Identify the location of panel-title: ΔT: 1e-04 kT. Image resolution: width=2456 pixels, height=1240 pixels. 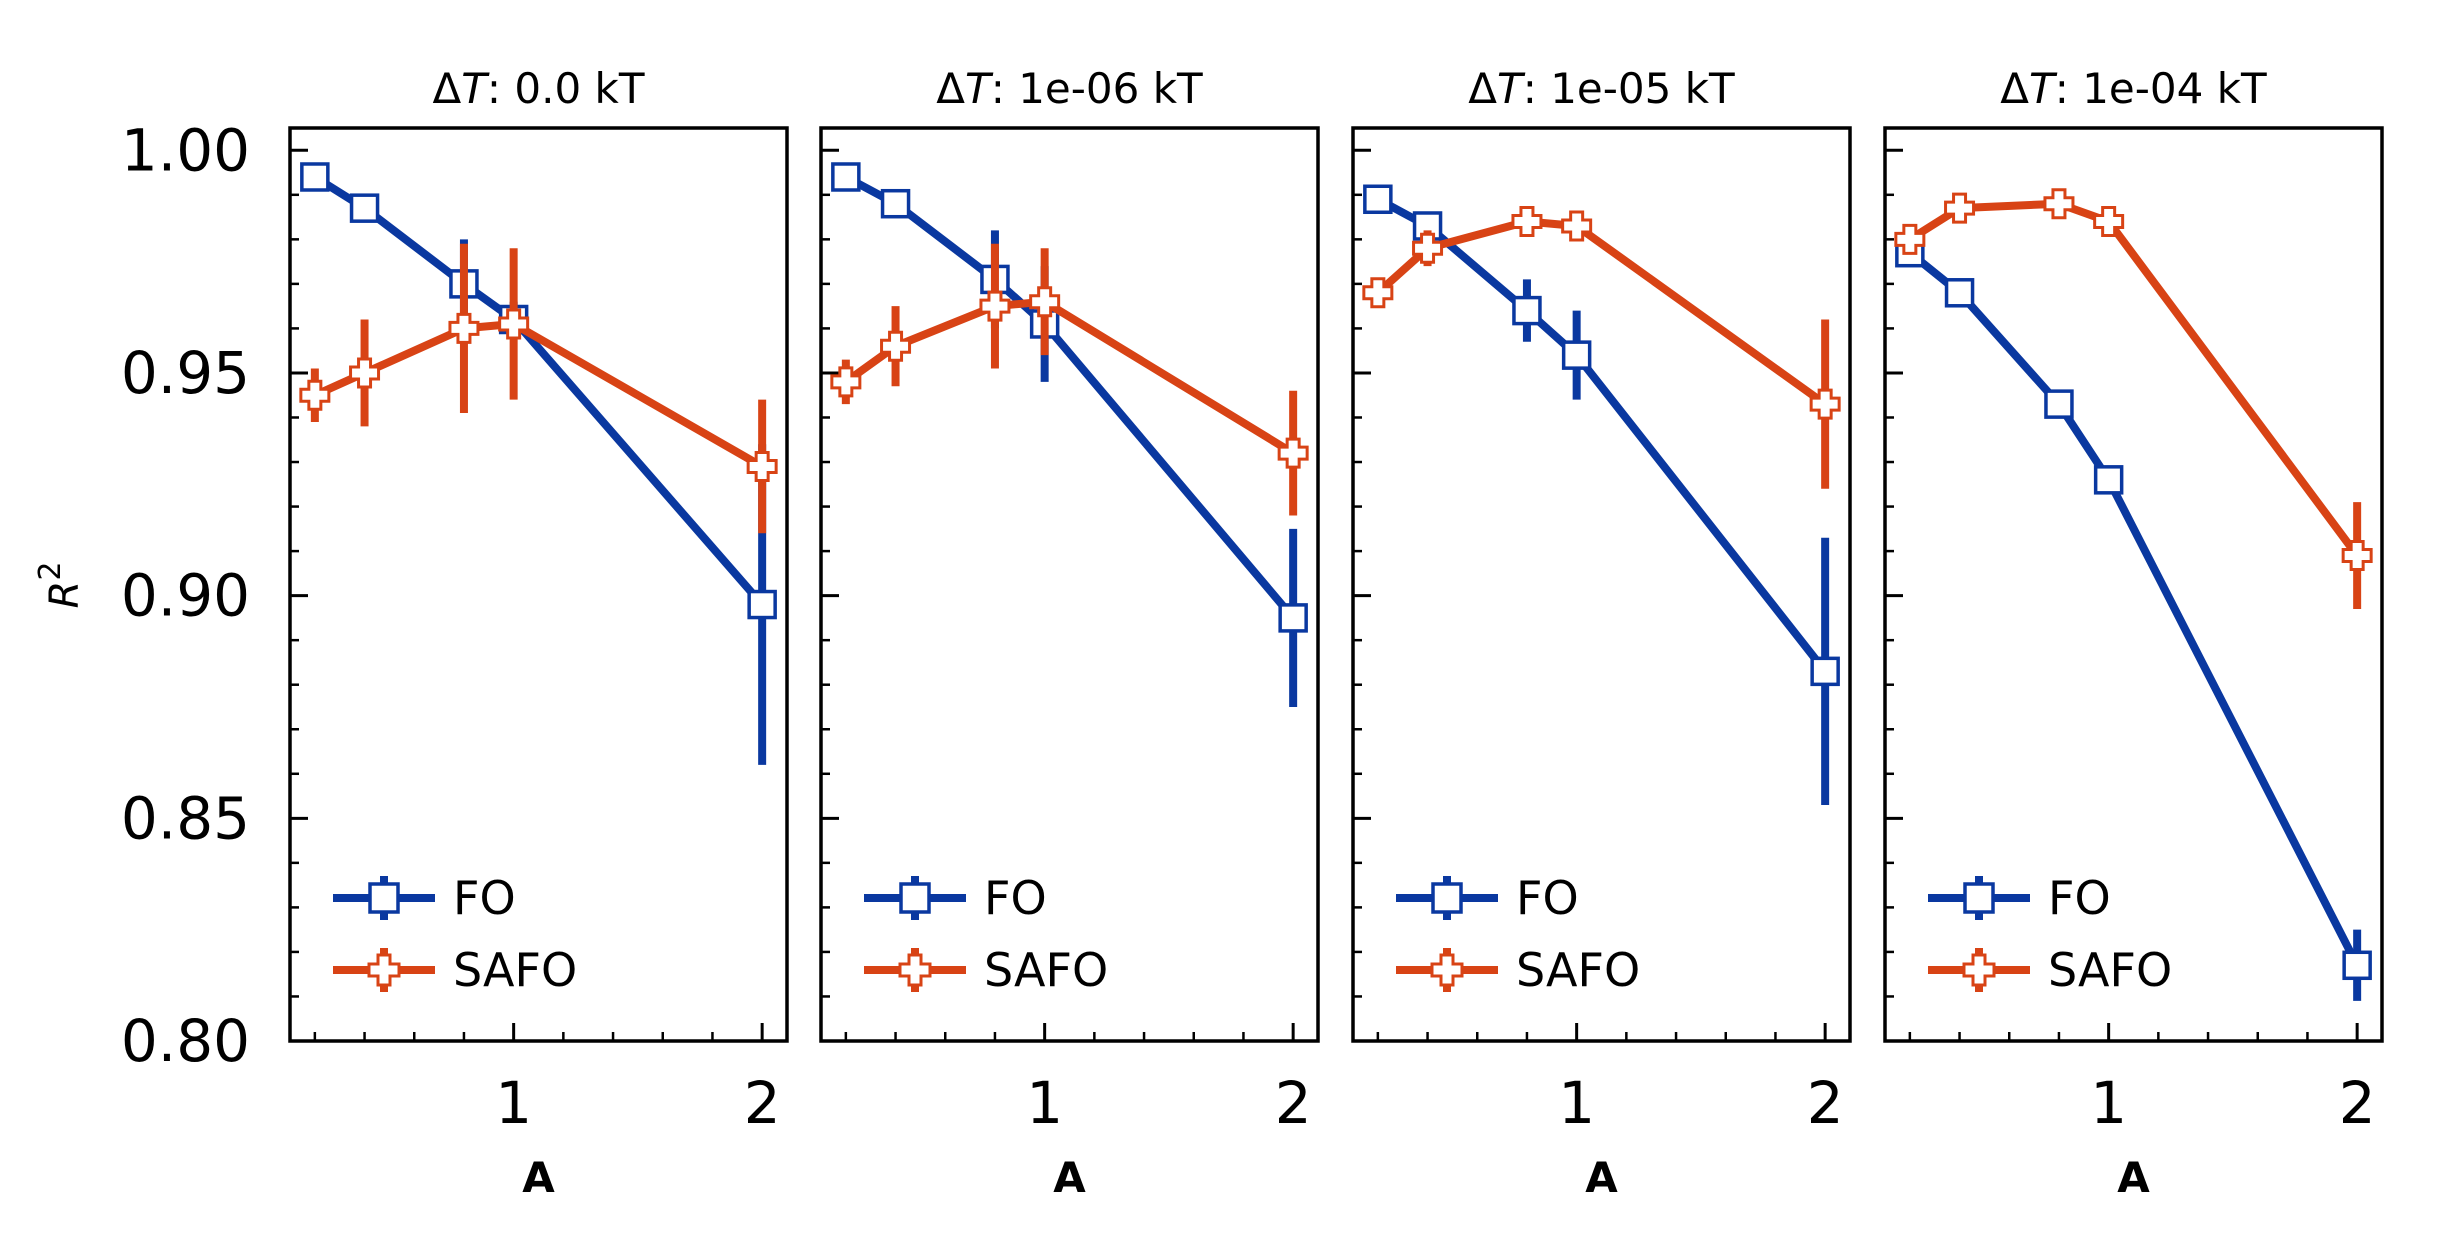
(2133, 88).